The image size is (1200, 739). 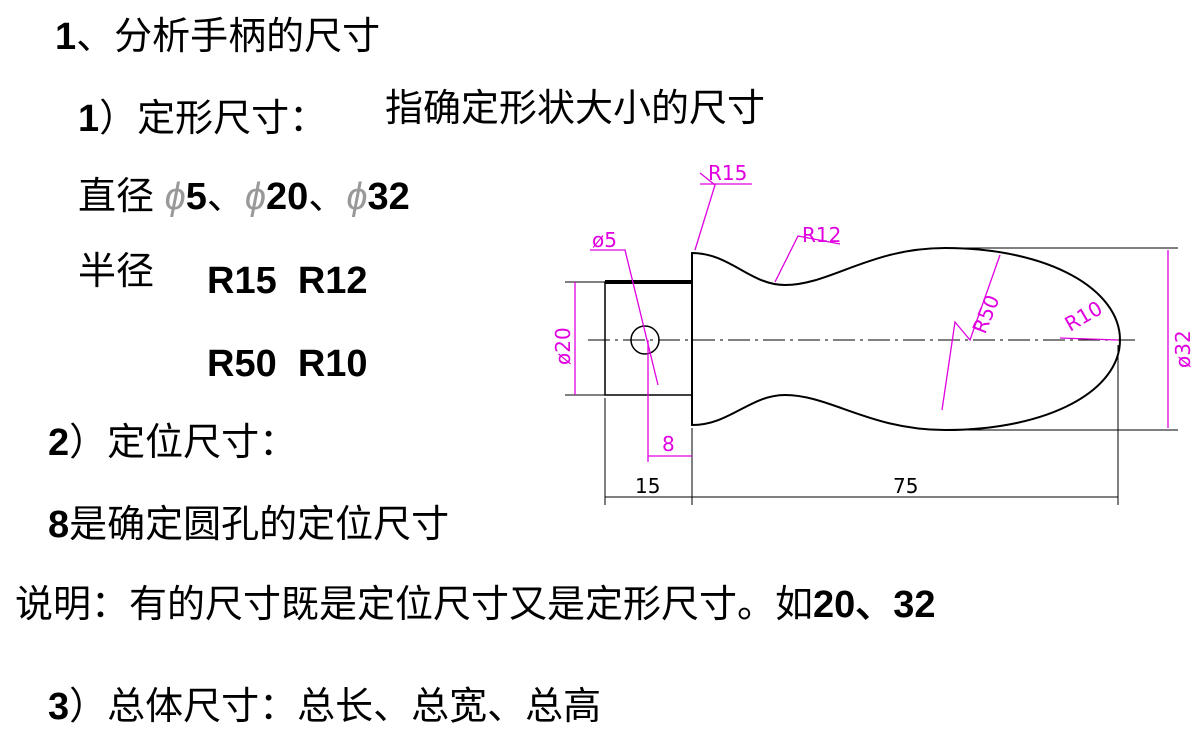 I want to click on overall-dims: 3）总体尺寸：总长、总宽、总高, so click(x=324, y=707).